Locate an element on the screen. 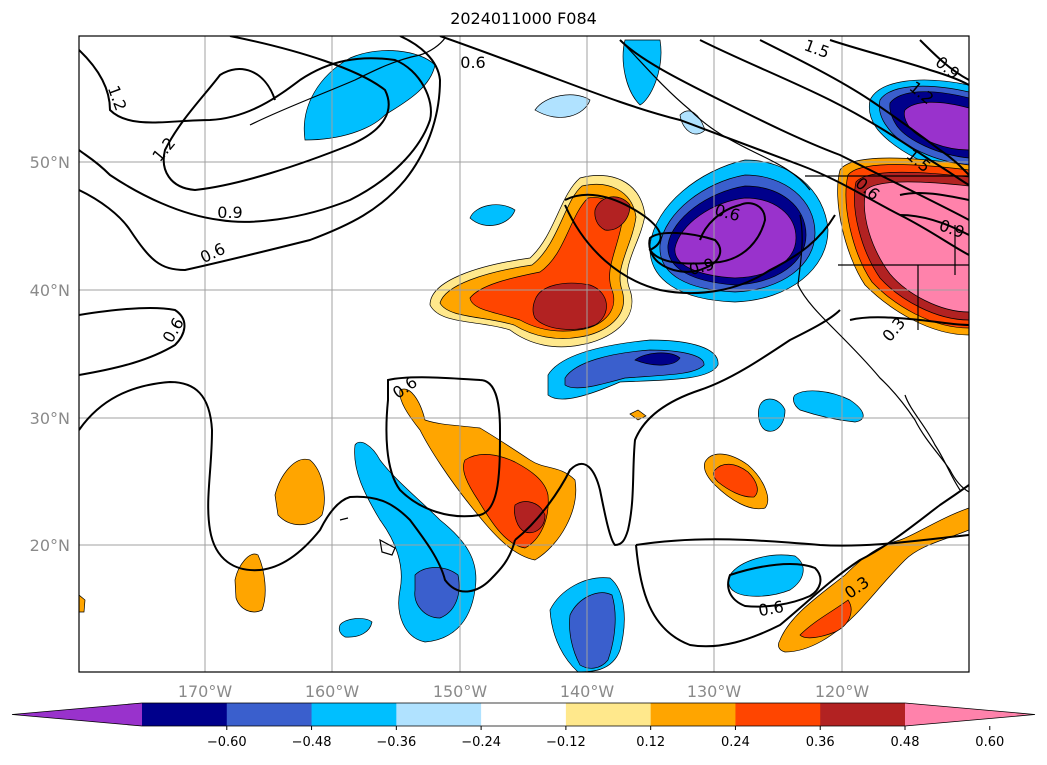 This screenshot has height=765, width=1047. lat-label: 30°N is located at coordinates (50, 418).